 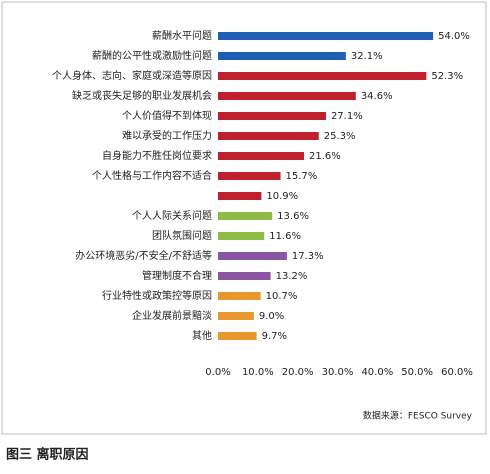 I want to click on caption: 图三 离职原因, so click(x=47, y=455).